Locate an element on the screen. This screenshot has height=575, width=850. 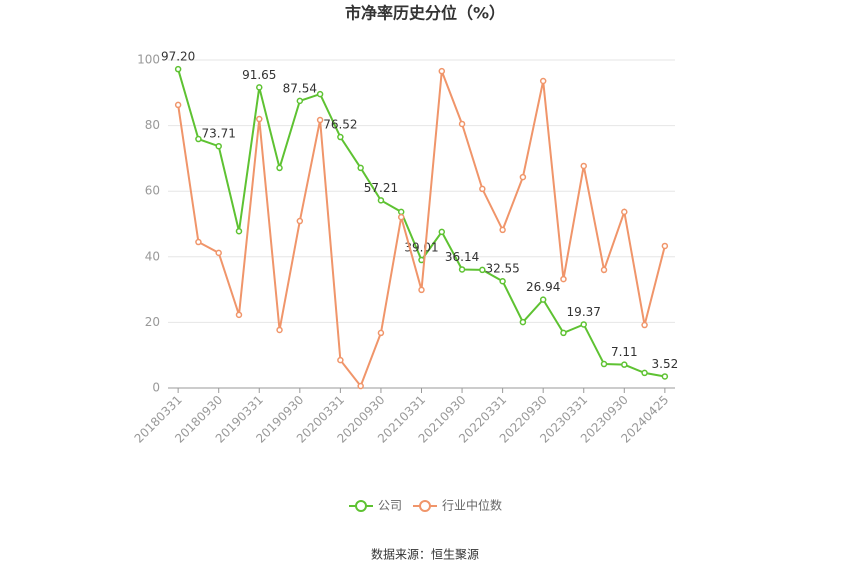
data-label: 7.11 is located at coordinates (624, 352).